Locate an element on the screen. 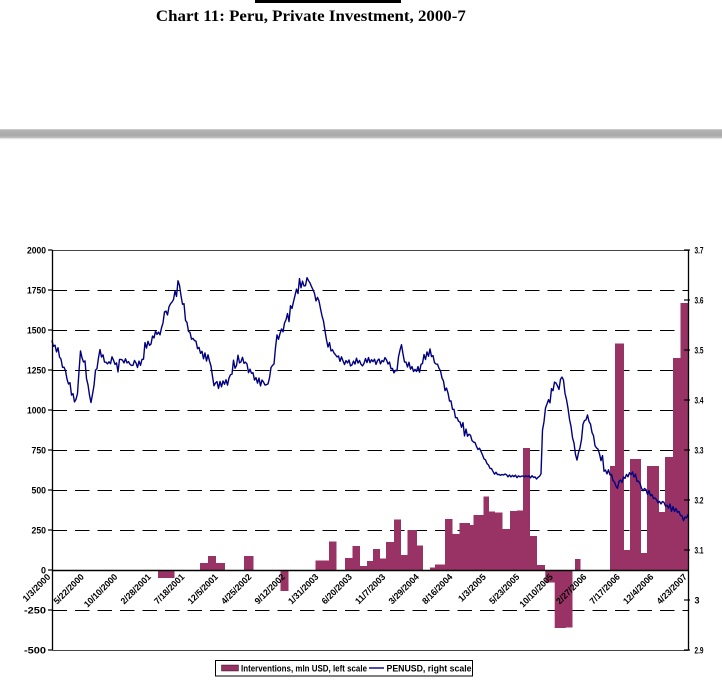  svg-text: 10/10/2005 is located at coordinates (535, 590).